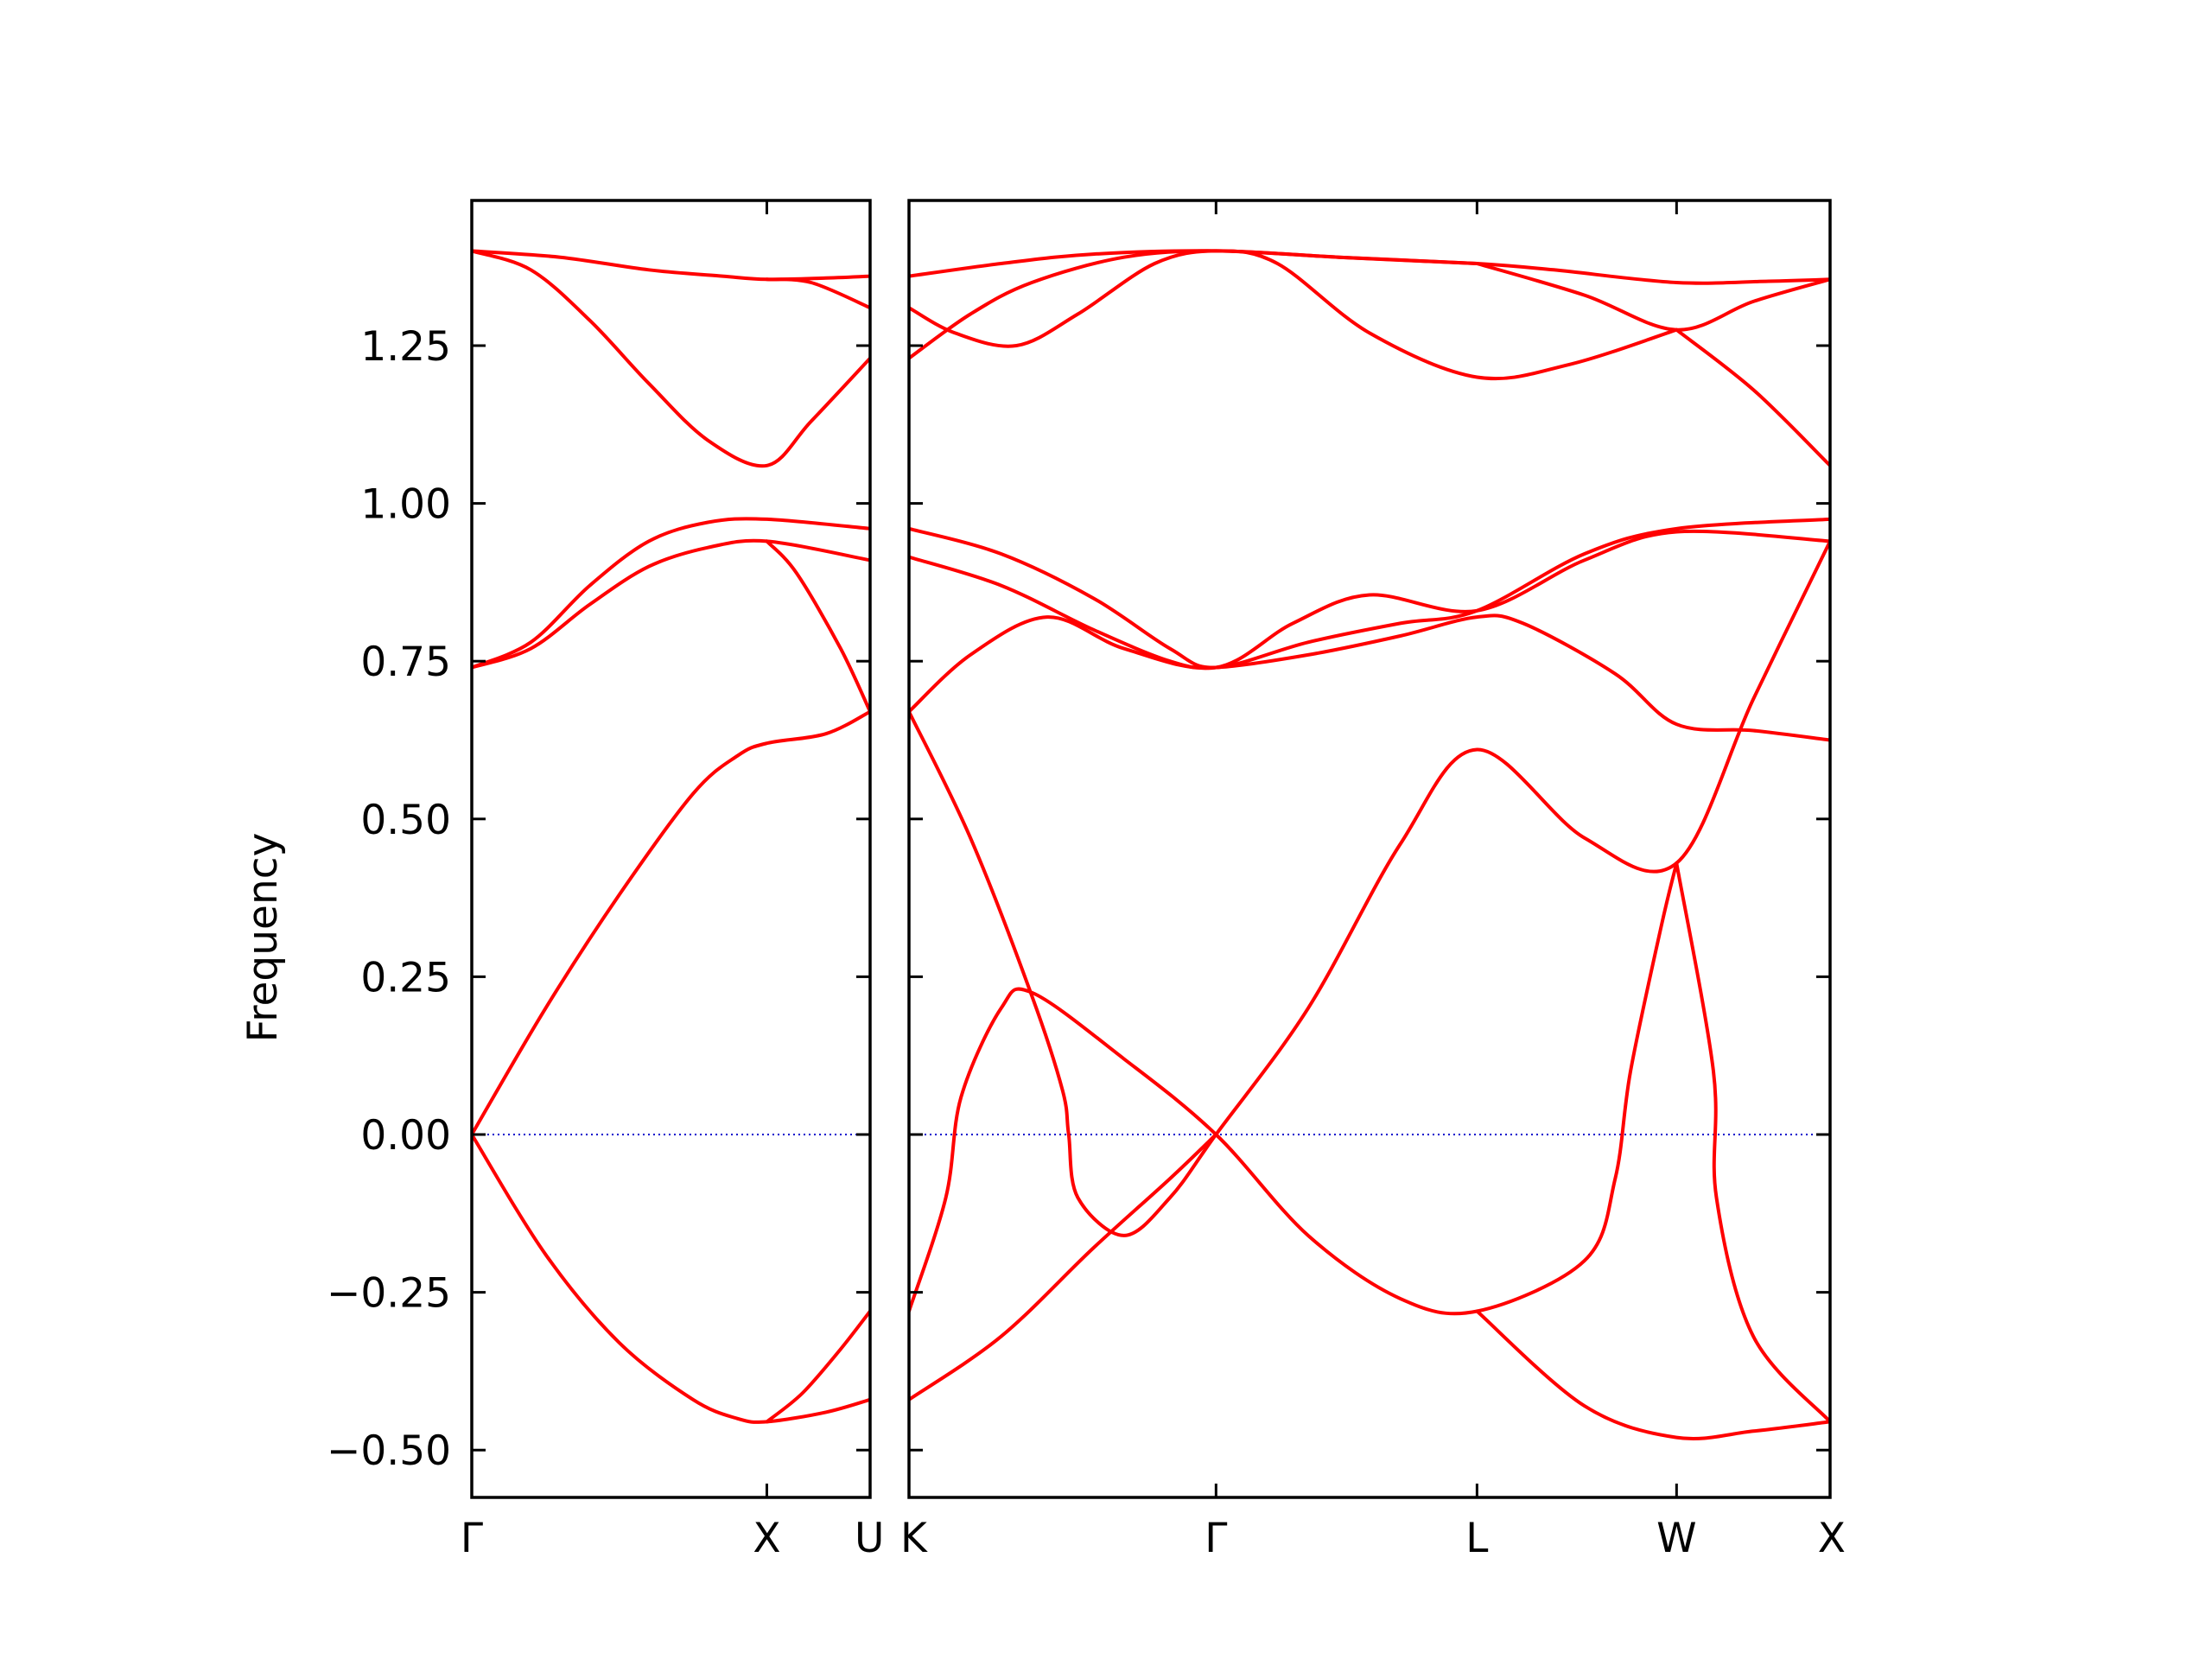 The height and width of the screenshot is (1659, 2212). What do you see at coordinates (389, 1294) in the screenshot?
I see `y-tick-label: −0.25` at bounding box center [389, 1294].